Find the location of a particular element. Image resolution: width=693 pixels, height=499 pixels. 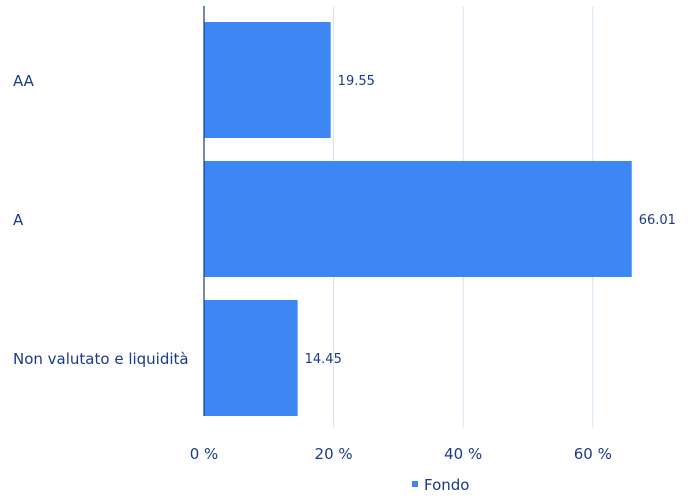

x-tick-label: 20 % is located at coordinates (334, 454).